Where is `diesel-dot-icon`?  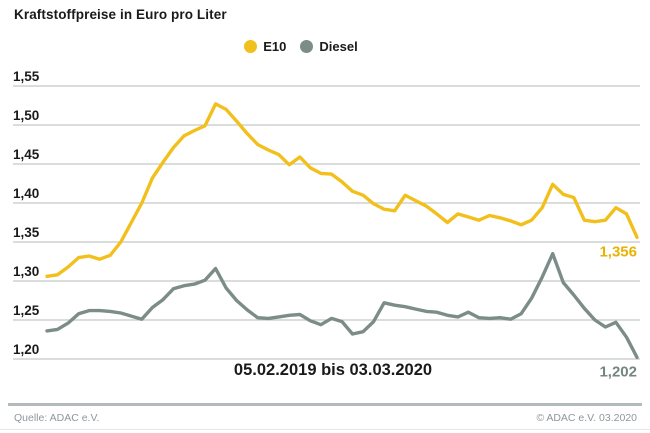 diesel-dot-icon is located at coordinates (307, 46).